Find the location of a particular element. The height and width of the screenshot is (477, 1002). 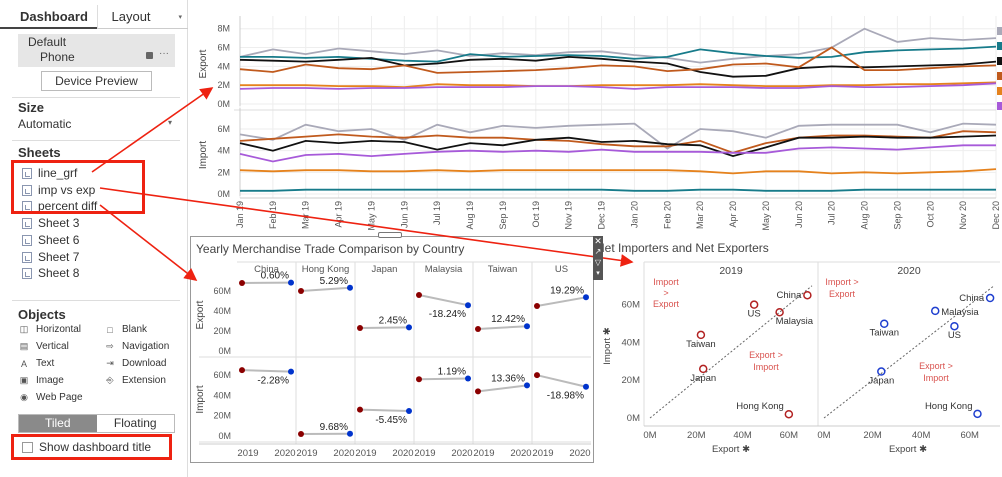

object-text: A Text is located at coordinates (36, 363).